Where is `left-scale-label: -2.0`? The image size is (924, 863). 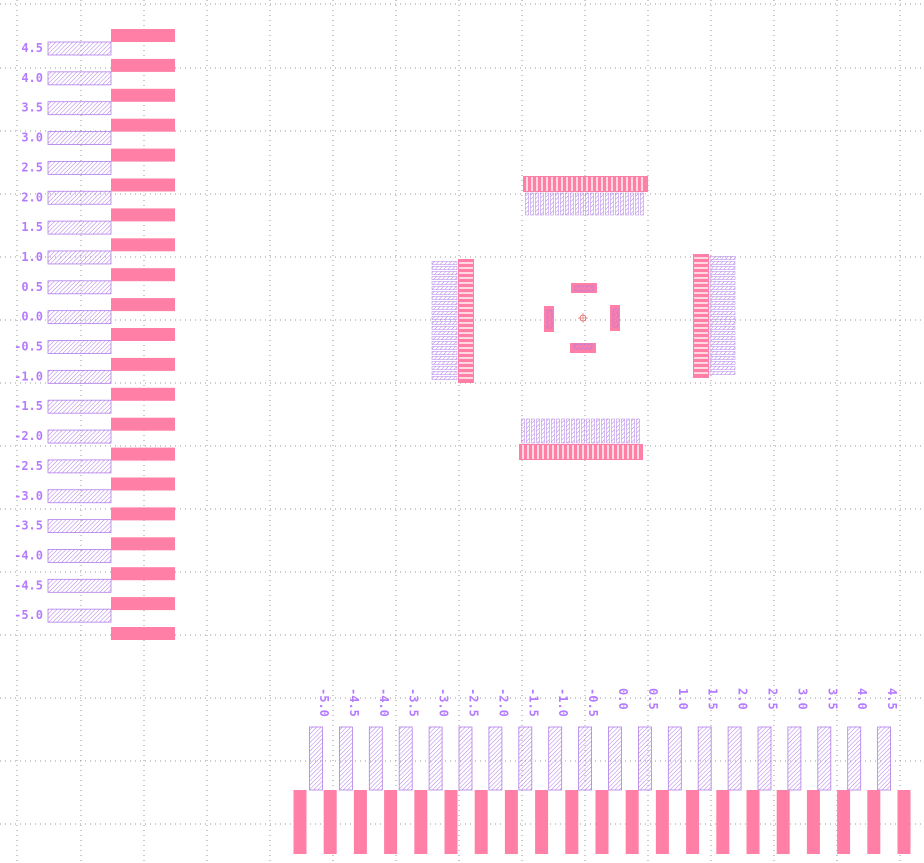 left-scale-label: -2.0 is located at coordinates (28, 436).